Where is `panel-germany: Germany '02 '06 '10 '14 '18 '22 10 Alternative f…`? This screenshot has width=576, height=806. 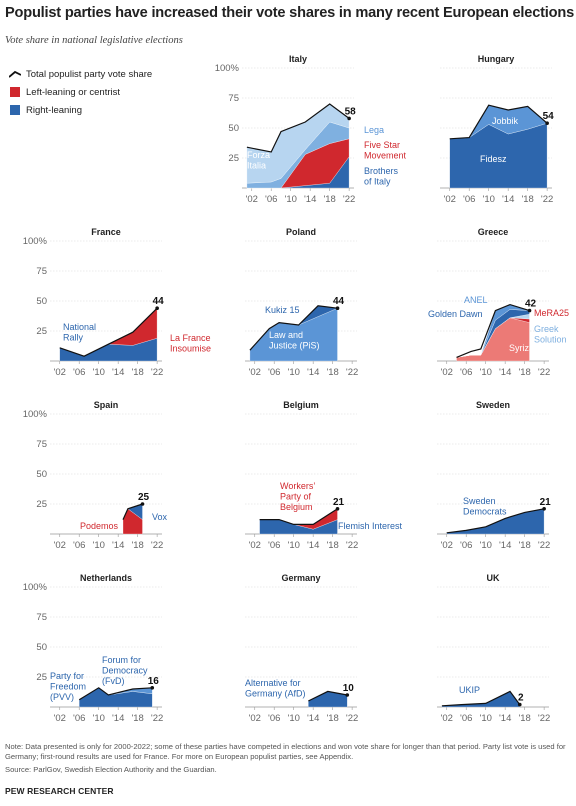
panel-germany: Germany '02 '06 '10 '14 '18 '22 10 Alternative f… is located at coordinates (301, 648).